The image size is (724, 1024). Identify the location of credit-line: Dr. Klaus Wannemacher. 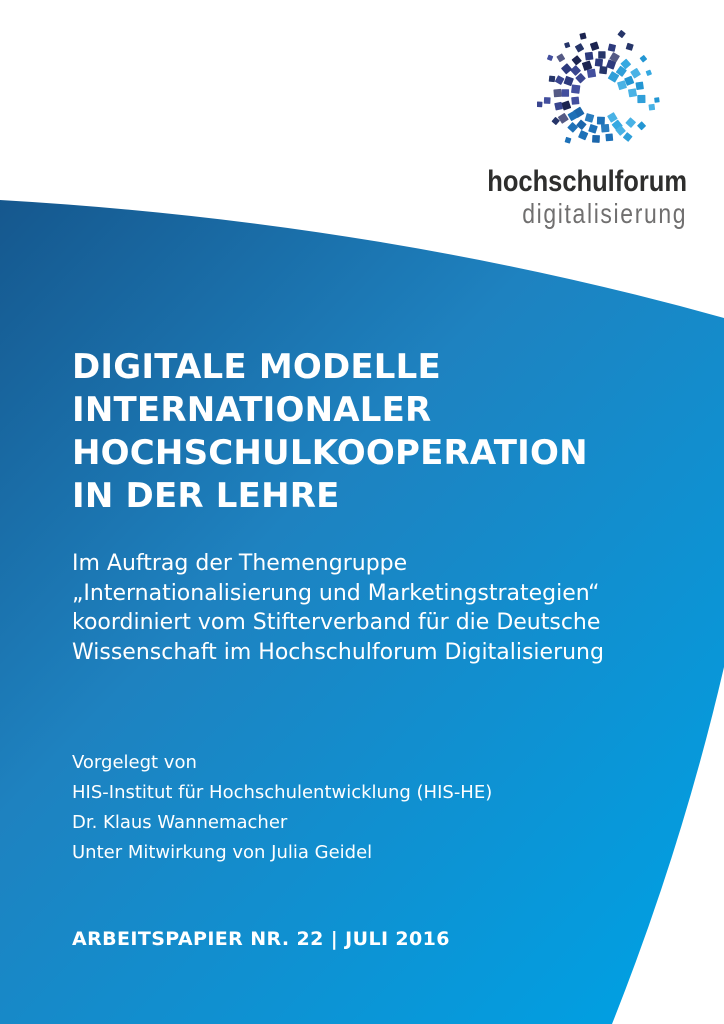
(180, 822).